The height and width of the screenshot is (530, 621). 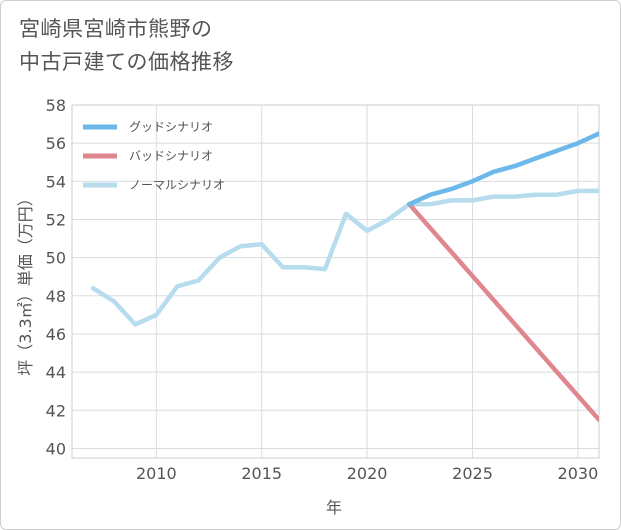 I want to click on y-tick-label: 52, so click(x=56, y=219).